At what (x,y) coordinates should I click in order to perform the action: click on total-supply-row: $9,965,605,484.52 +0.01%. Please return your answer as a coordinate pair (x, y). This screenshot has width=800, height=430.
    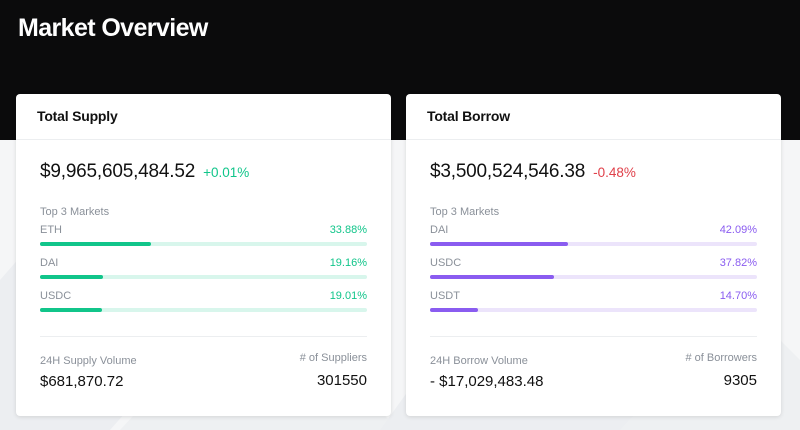
    Looking at the image, I should click on (144, 172).